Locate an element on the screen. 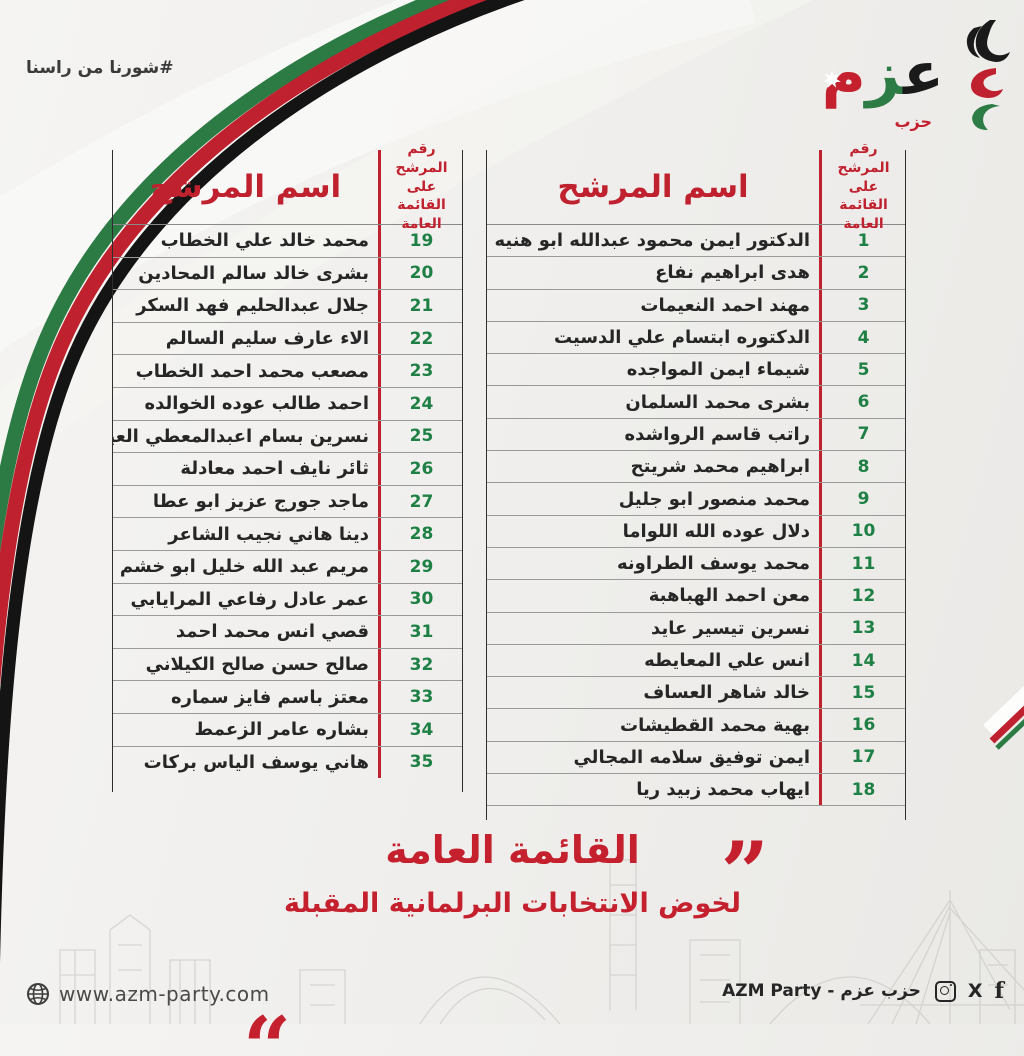  logo-letter-zain: ز is located at coordinates (885, 74).